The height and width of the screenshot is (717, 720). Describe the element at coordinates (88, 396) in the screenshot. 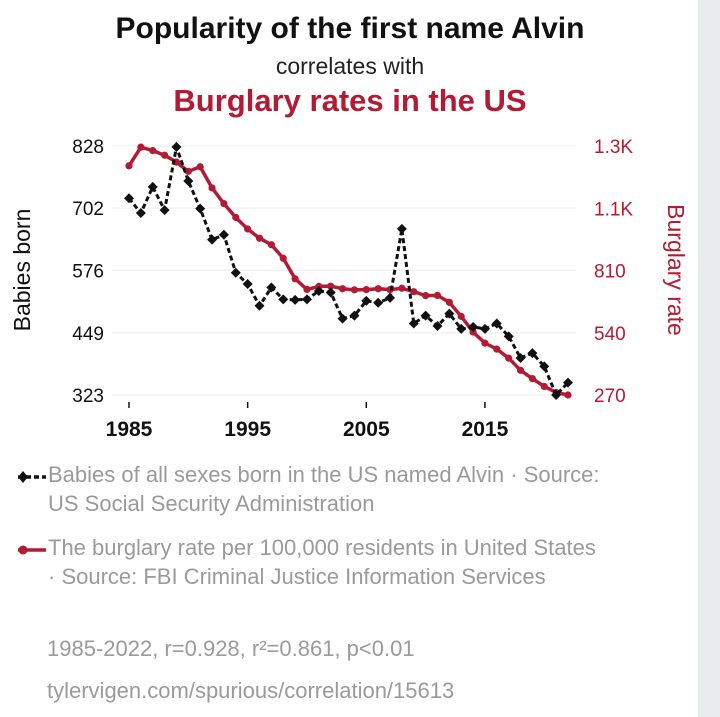

I see `left-tick-label: 323` at that location.